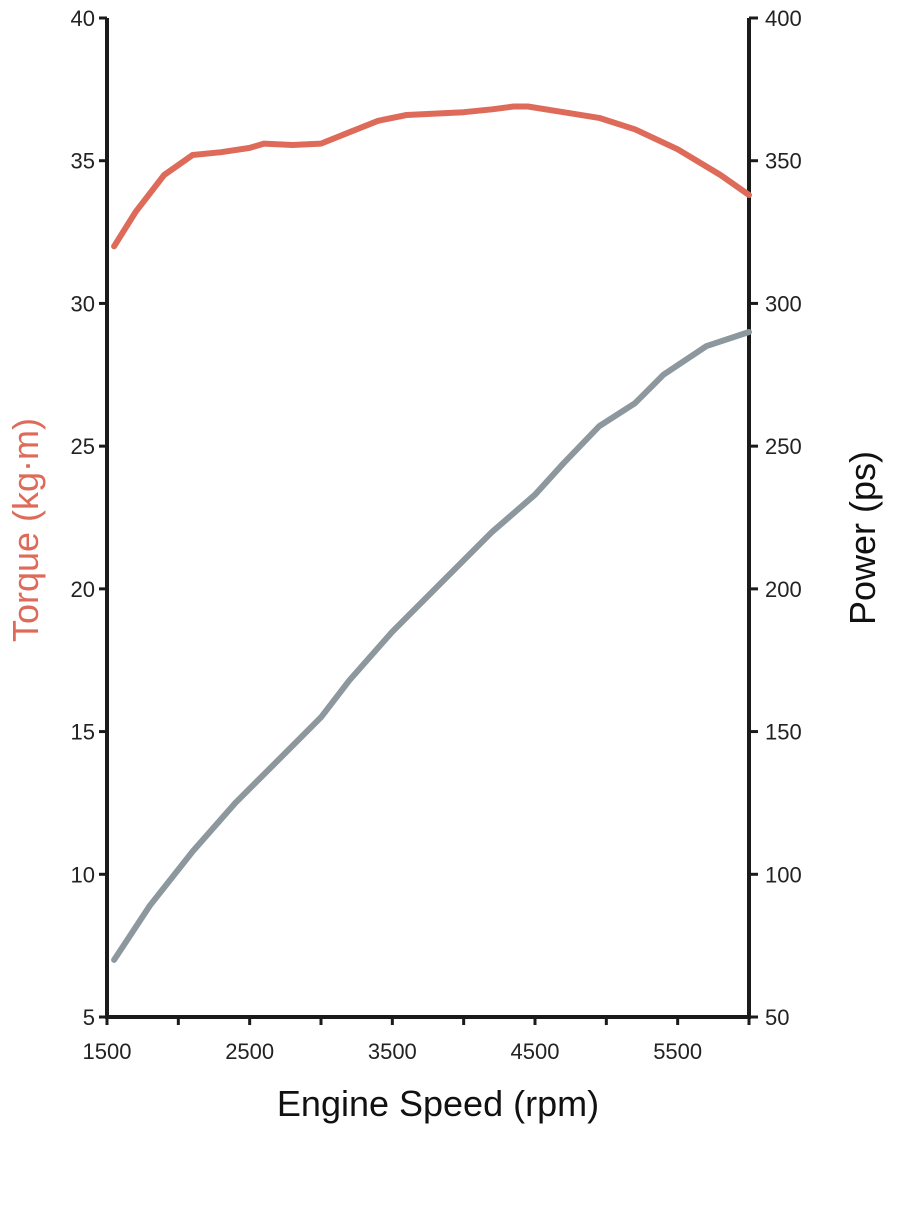  Describe the element at coordinates (107, 1051) in the screenshot. I see `x-tick-label: 1500` at that location.